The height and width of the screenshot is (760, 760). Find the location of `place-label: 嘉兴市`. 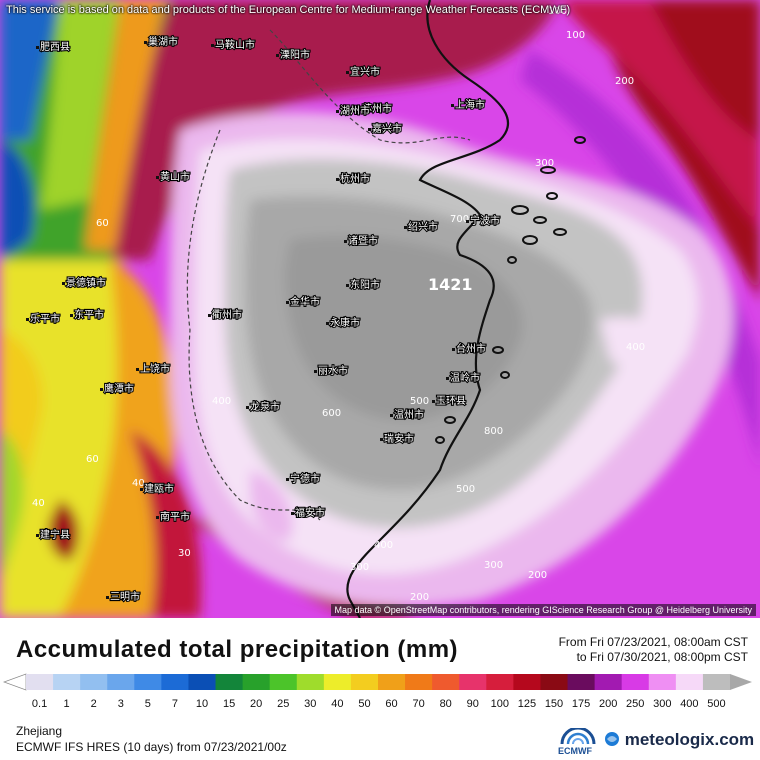

place-label: 嘉兴市 is located at coordinates (387, 128).